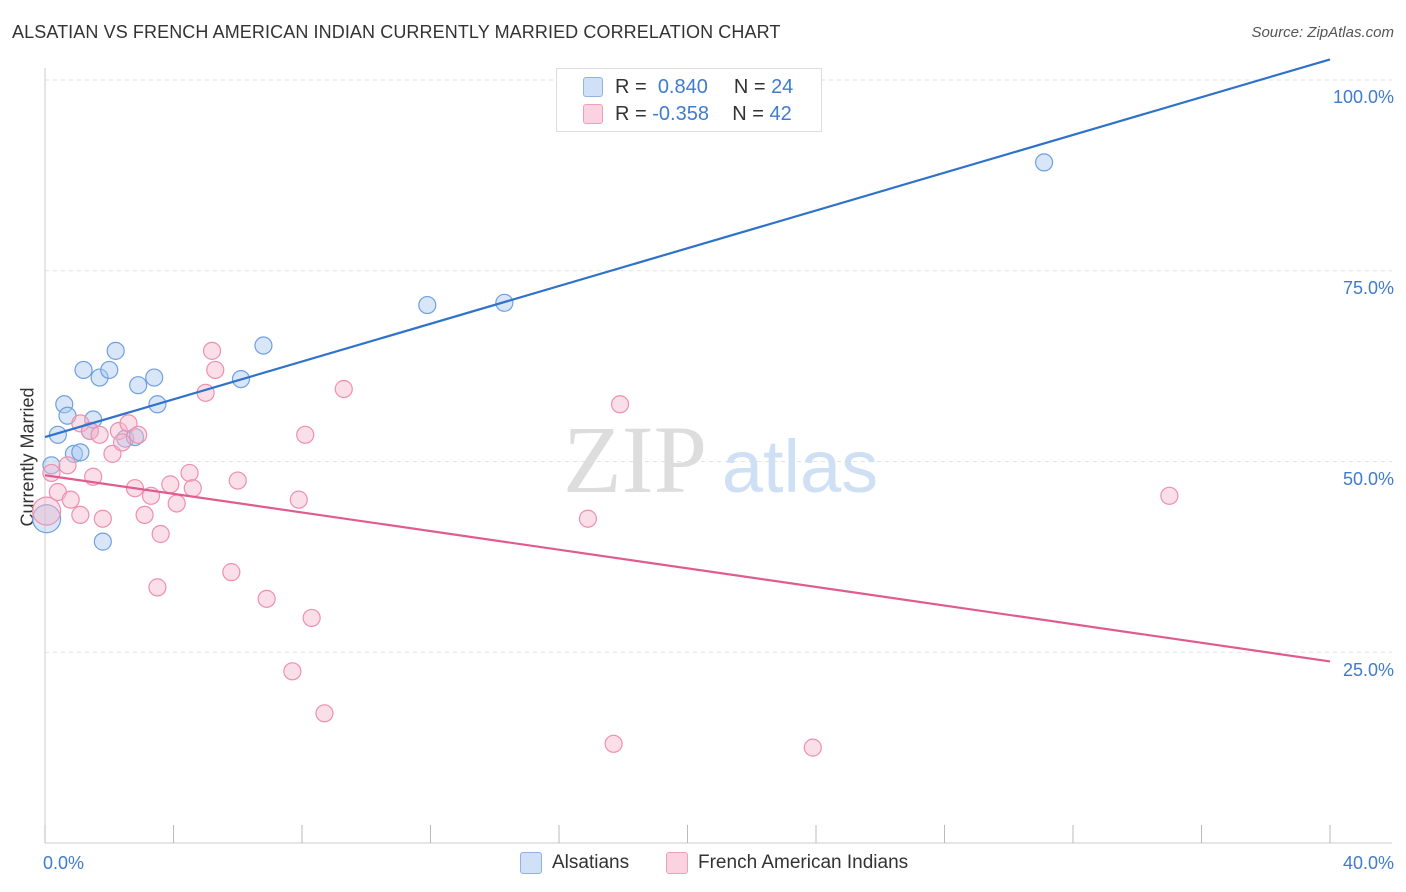 Image resolution: width=1406 pixels, height=892 pixels. I want to click on y-tick-label-50: 50.0%, so click(1368, 479).